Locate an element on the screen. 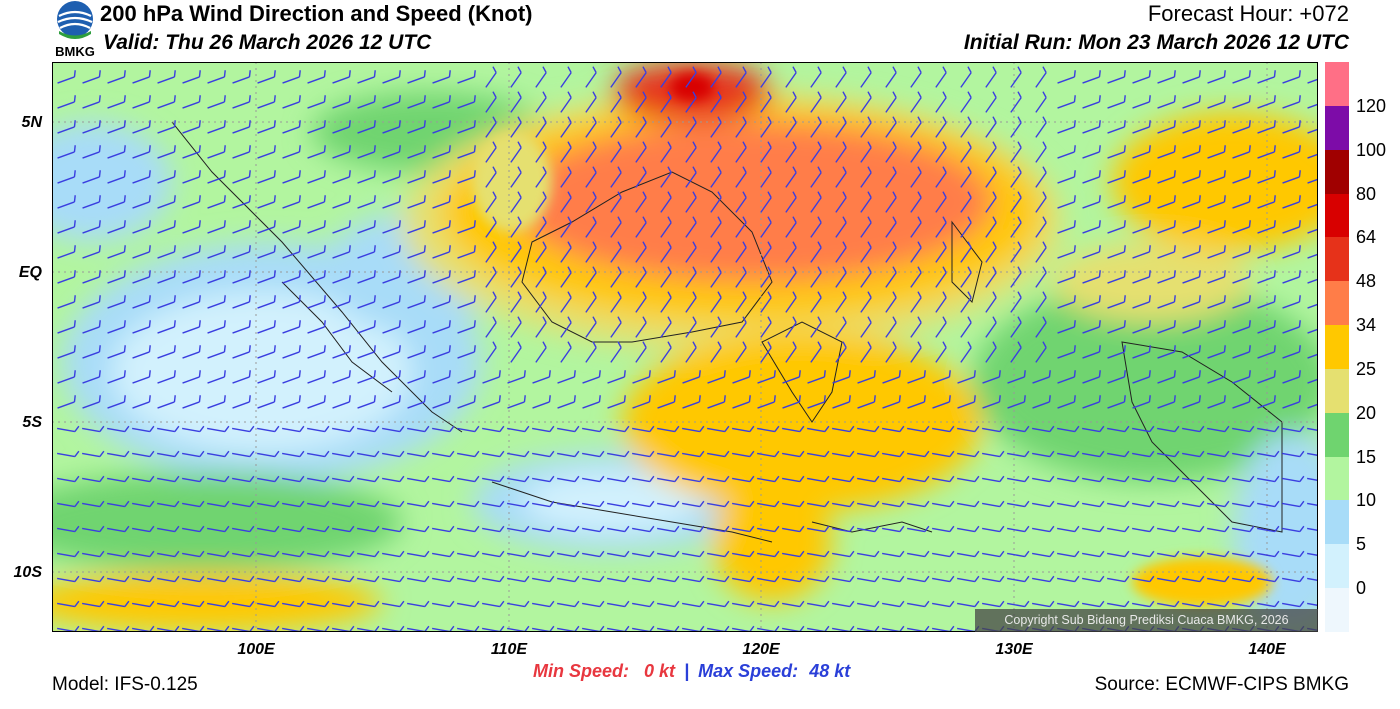 The image size is (1400, 709). forecast-hour: Forecast Hour: +072 is located at coordinates (1248, 13).